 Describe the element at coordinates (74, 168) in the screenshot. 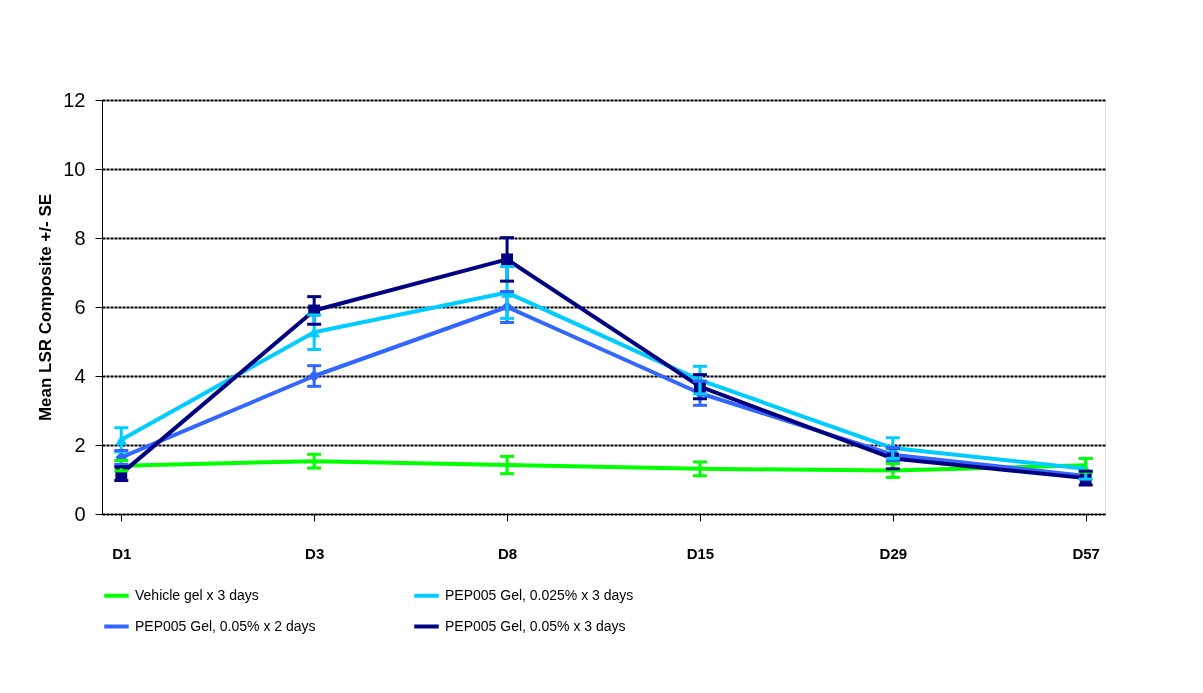

I see `y-tick-label: 10` at that location.